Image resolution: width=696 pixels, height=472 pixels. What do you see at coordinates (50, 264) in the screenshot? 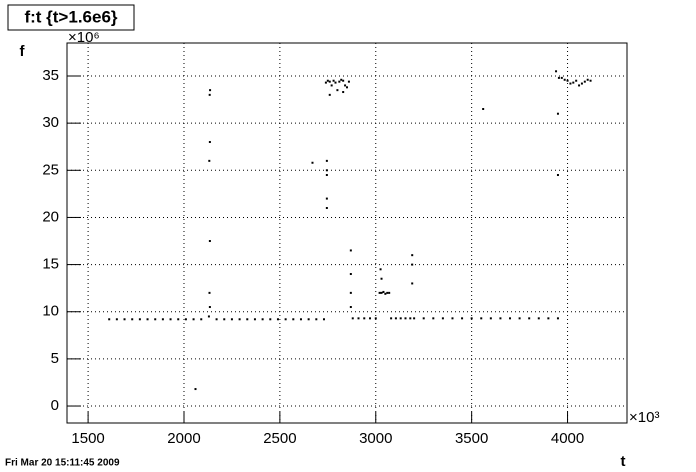
I see `y-tick-label: 15` at bounding box center [50, 264].